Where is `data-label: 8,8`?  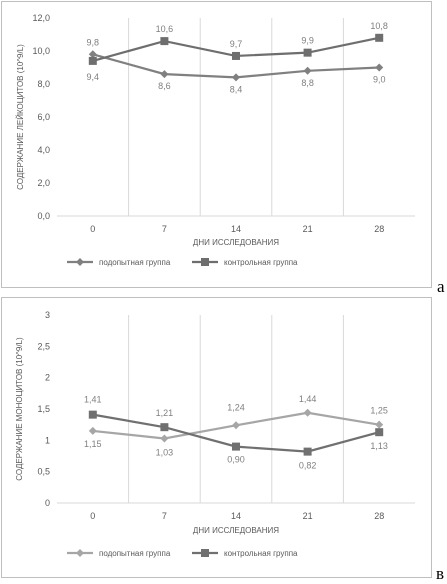
data-label: 8,8 is located at coordinates (307, 83).